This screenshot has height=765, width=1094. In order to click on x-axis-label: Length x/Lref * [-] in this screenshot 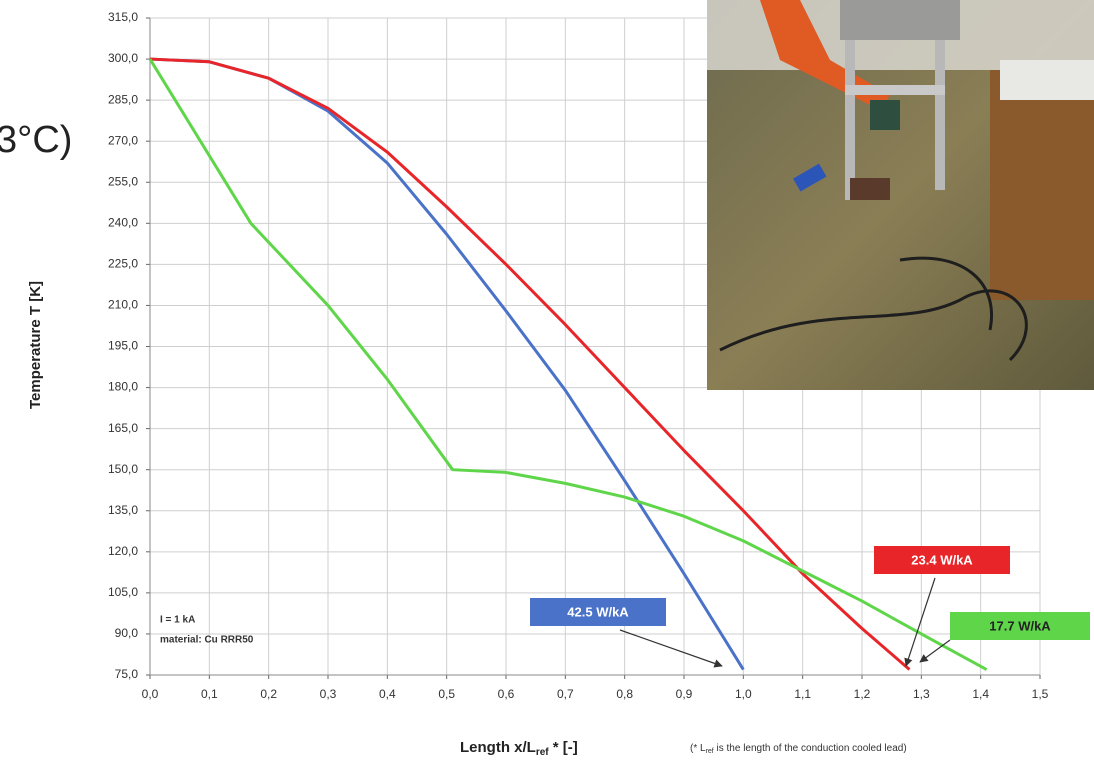, I will do `click(519, 748)`.